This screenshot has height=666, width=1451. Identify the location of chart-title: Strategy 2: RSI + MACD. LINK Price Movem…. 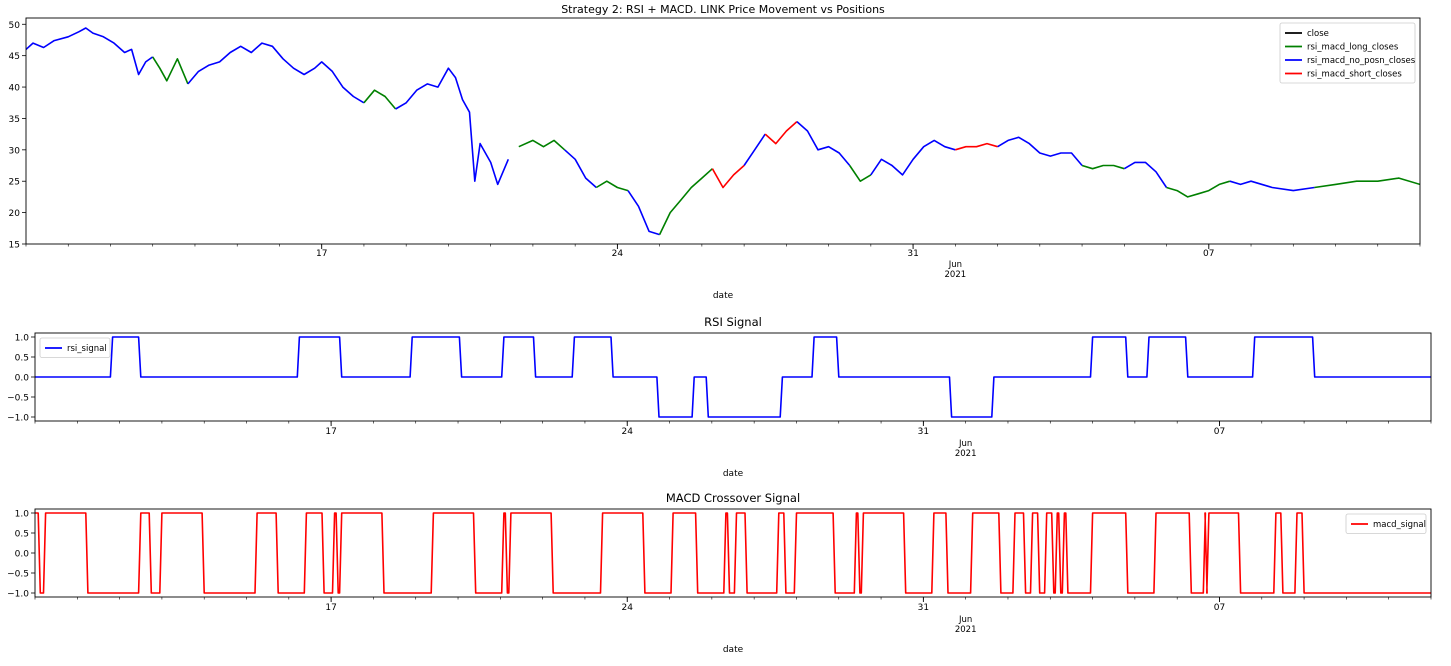
(723, 9).